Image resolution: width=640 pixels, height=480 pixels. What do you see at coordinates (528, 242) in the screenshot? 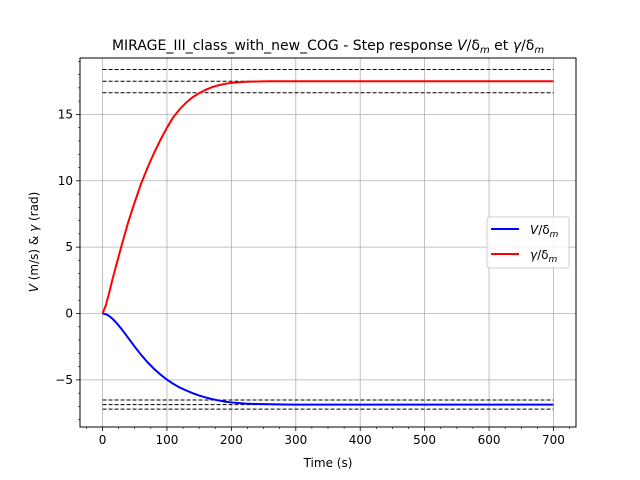
I see `legend: V/δm γ/δm` at bounding box center [528, 242].